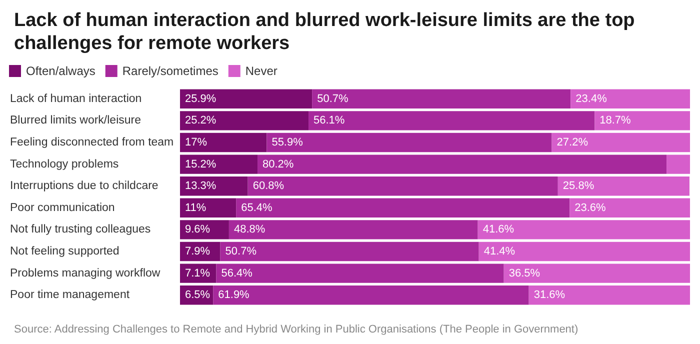 The height and width of the screenshot is (344, 700). I want to click on data-label: 17%, so click(196, 142).